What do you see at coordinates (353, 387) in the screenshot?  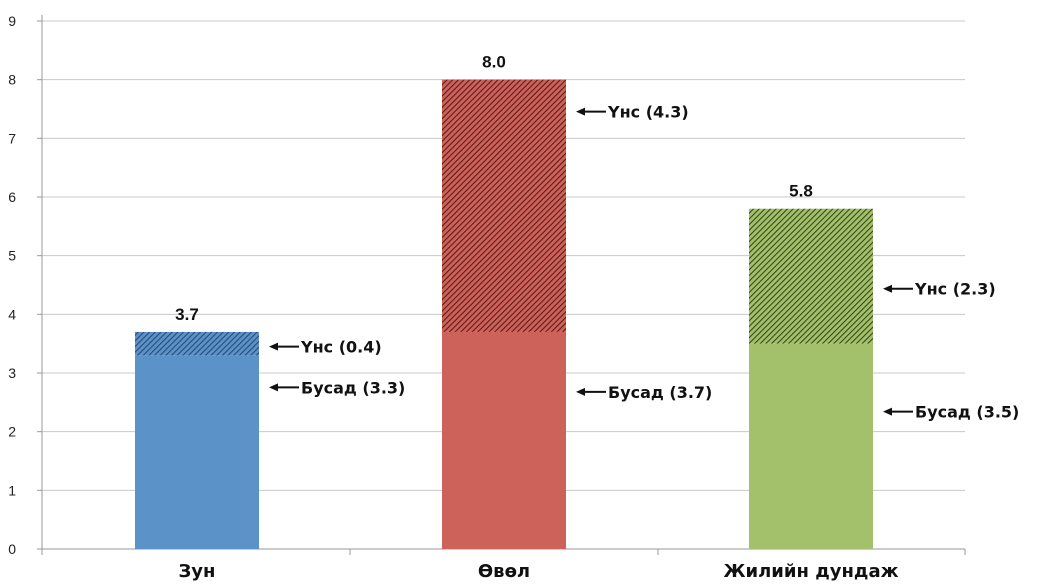 I see `annotation-label: Бусад (3.3)` at bounding box center [353, 387].